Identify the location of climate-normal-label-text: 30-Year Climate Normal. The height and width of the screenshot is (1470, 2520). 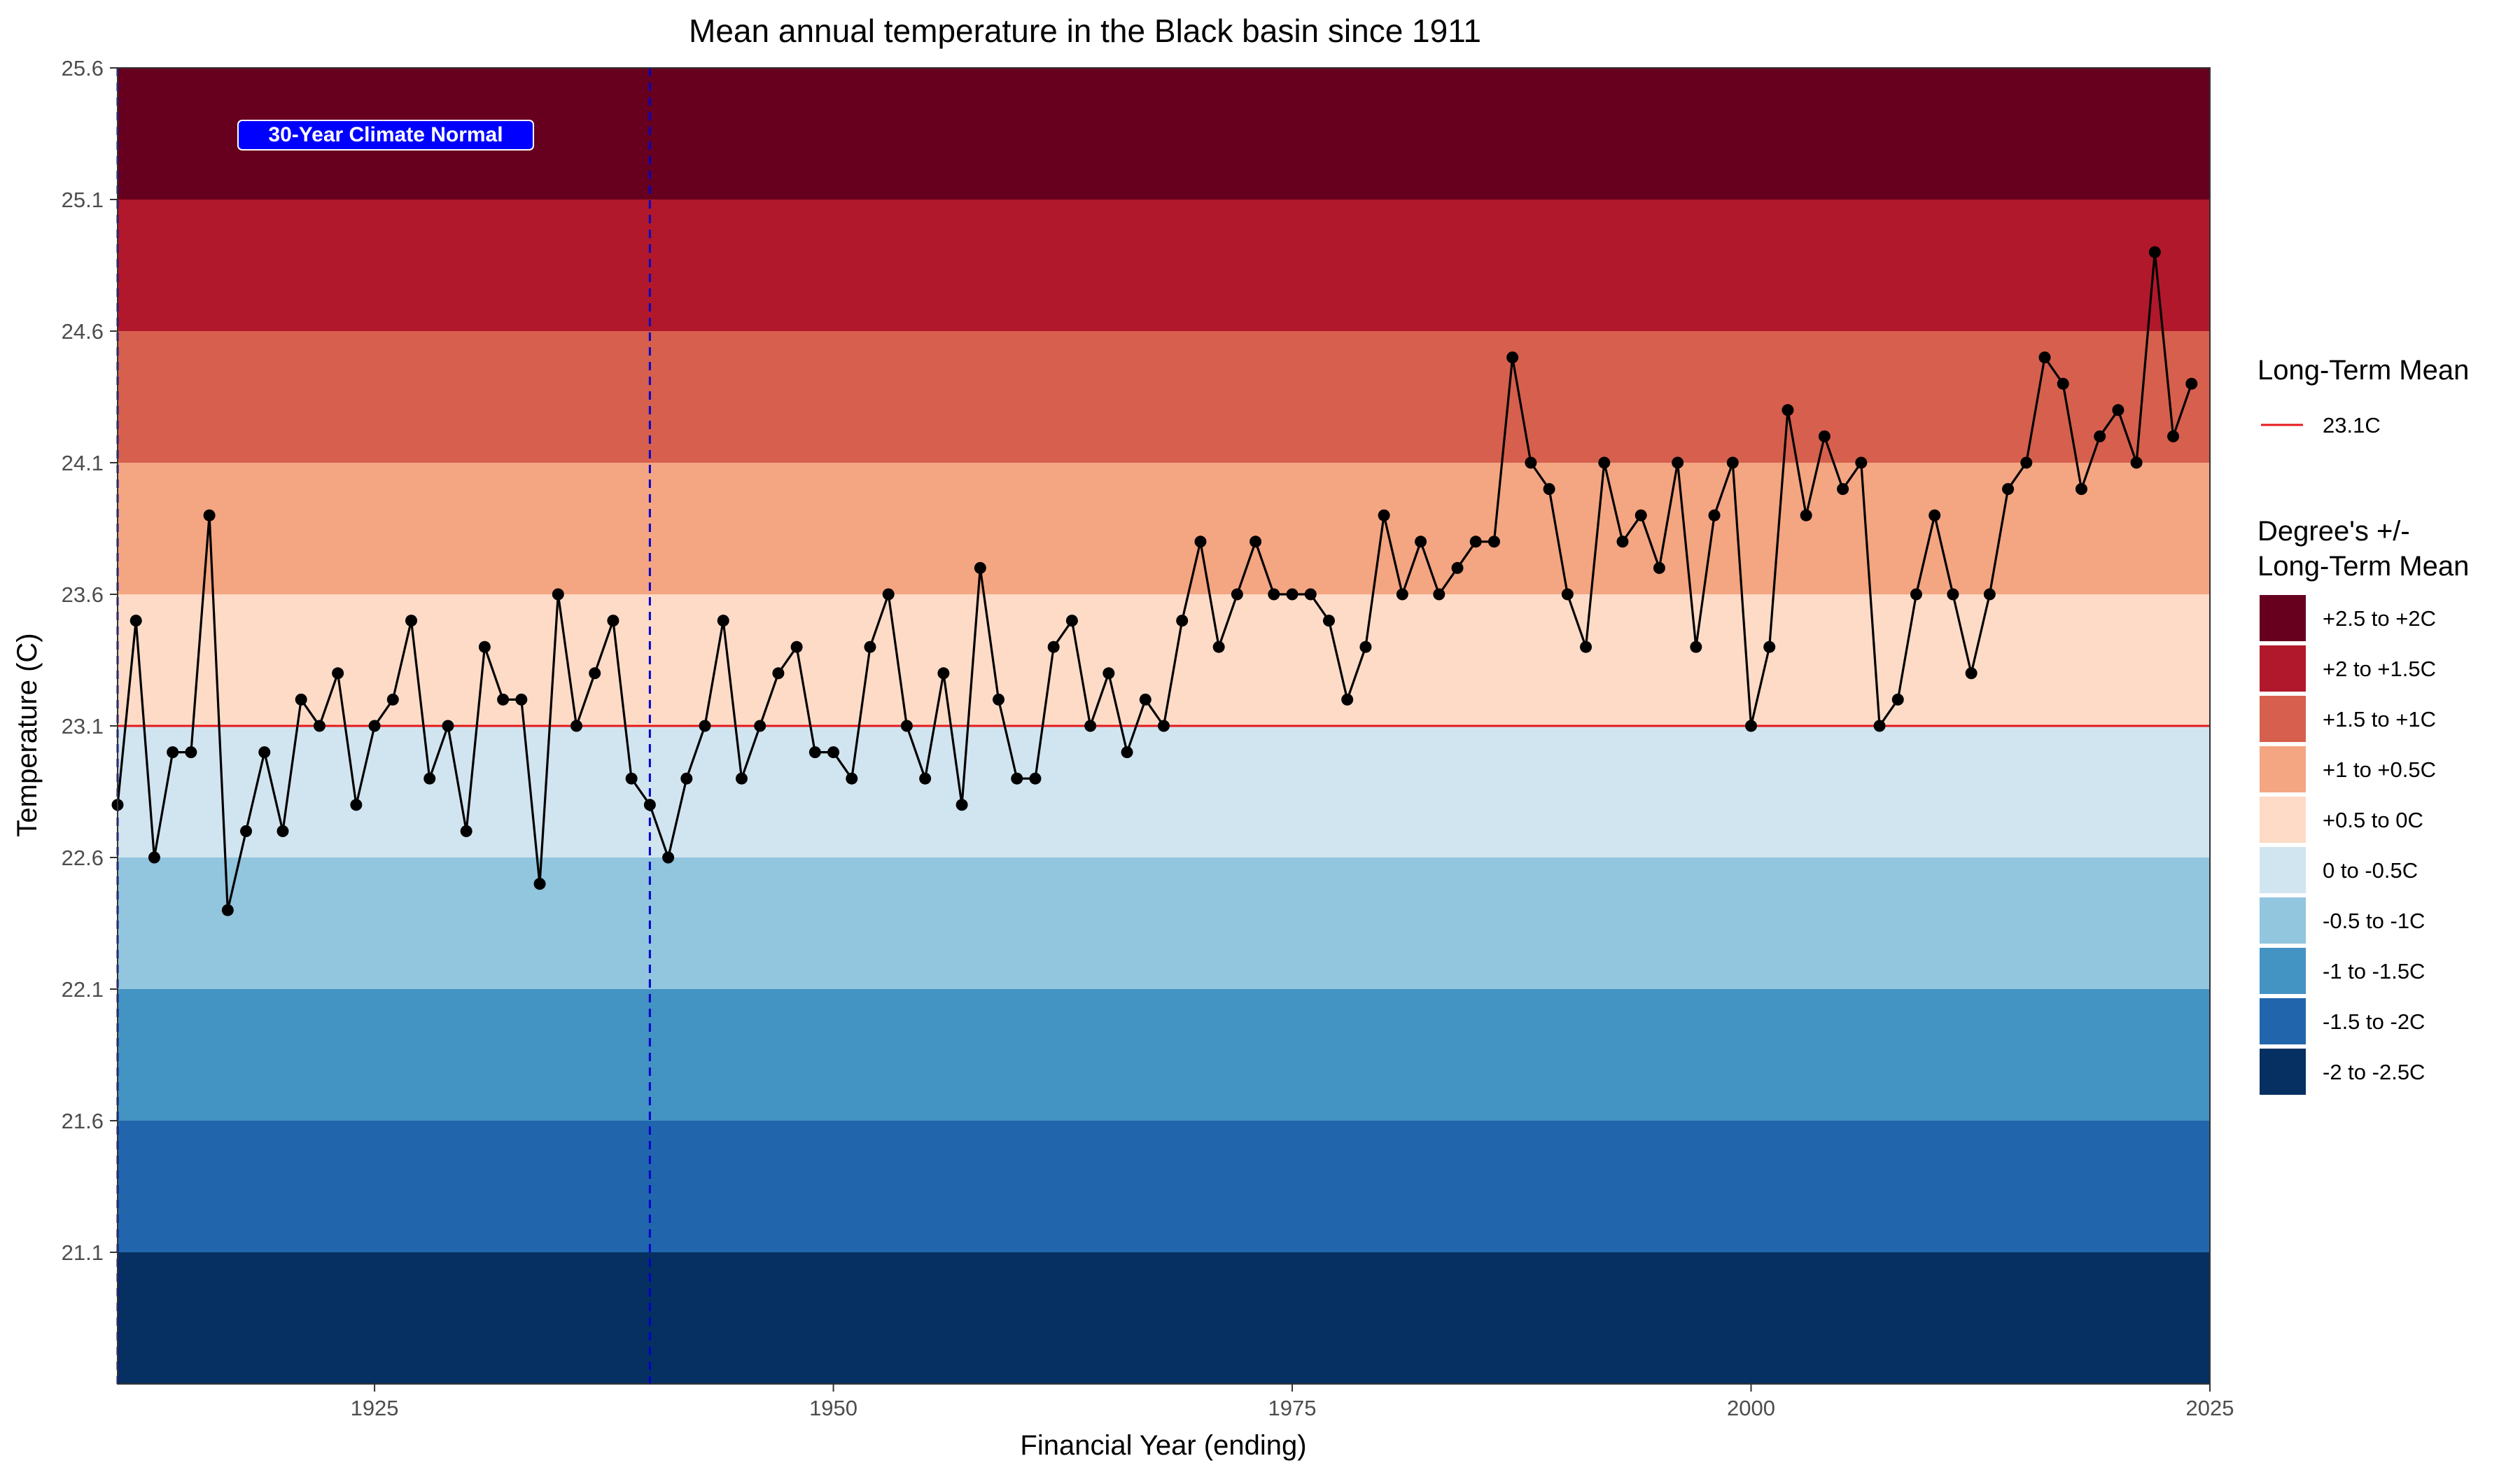
(385, 134).